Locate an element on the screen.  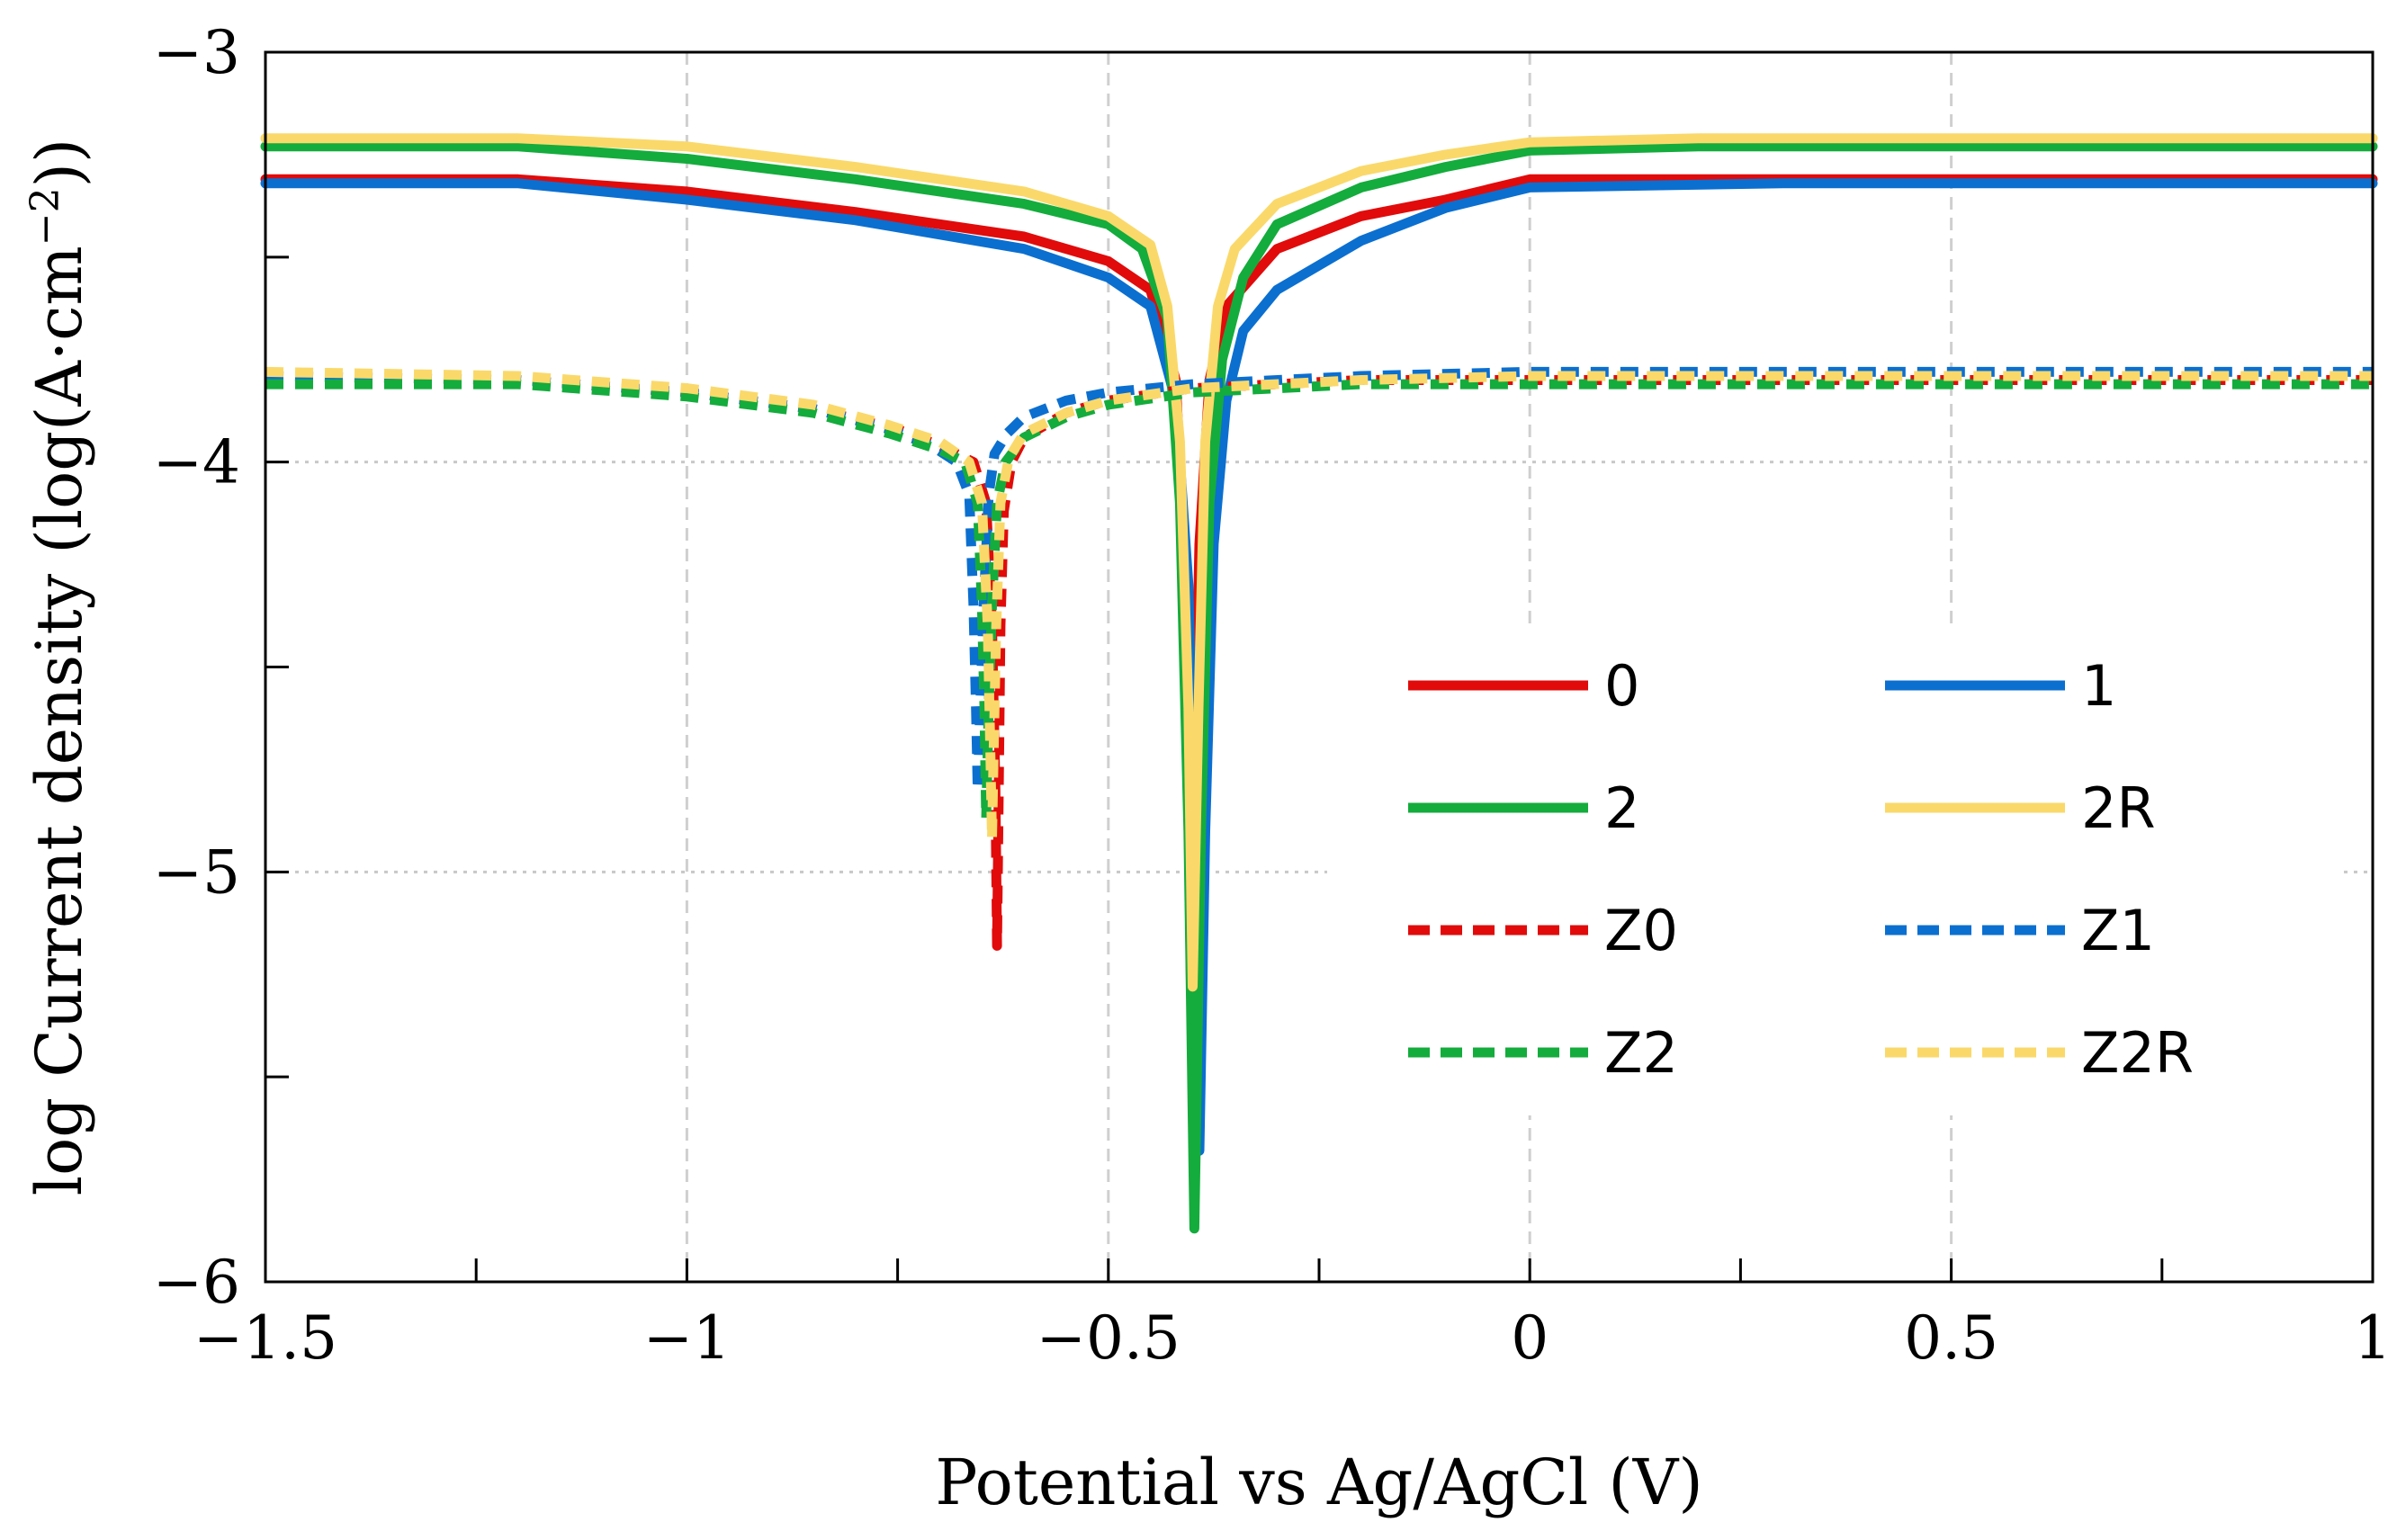
legend-background is located at coordinates (1835, 872).